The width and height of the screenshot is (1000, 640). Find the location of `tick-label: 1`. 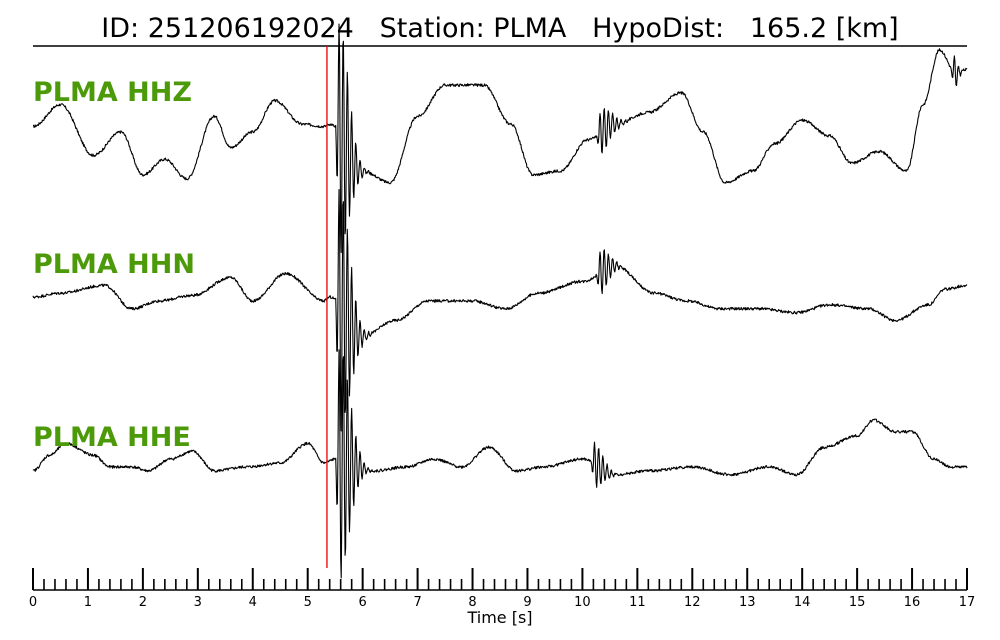

tick-label: 1 is located at coordinates (88, 602).